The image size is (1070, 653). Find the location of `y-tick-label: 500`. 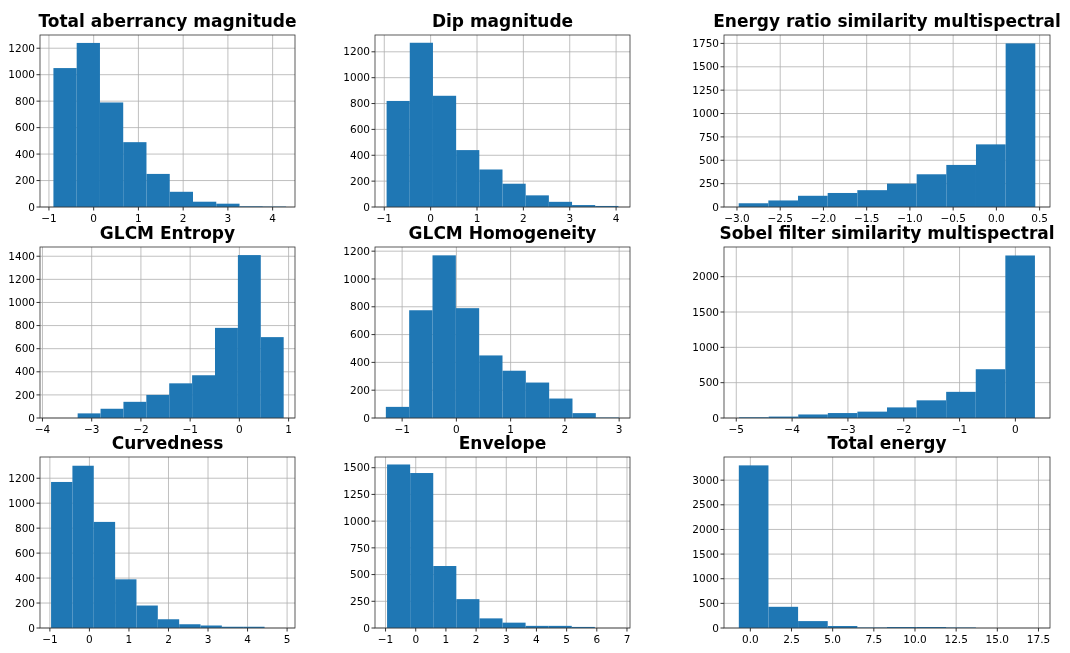

y-tick-label: 500 is located at coordinates (708, 603).